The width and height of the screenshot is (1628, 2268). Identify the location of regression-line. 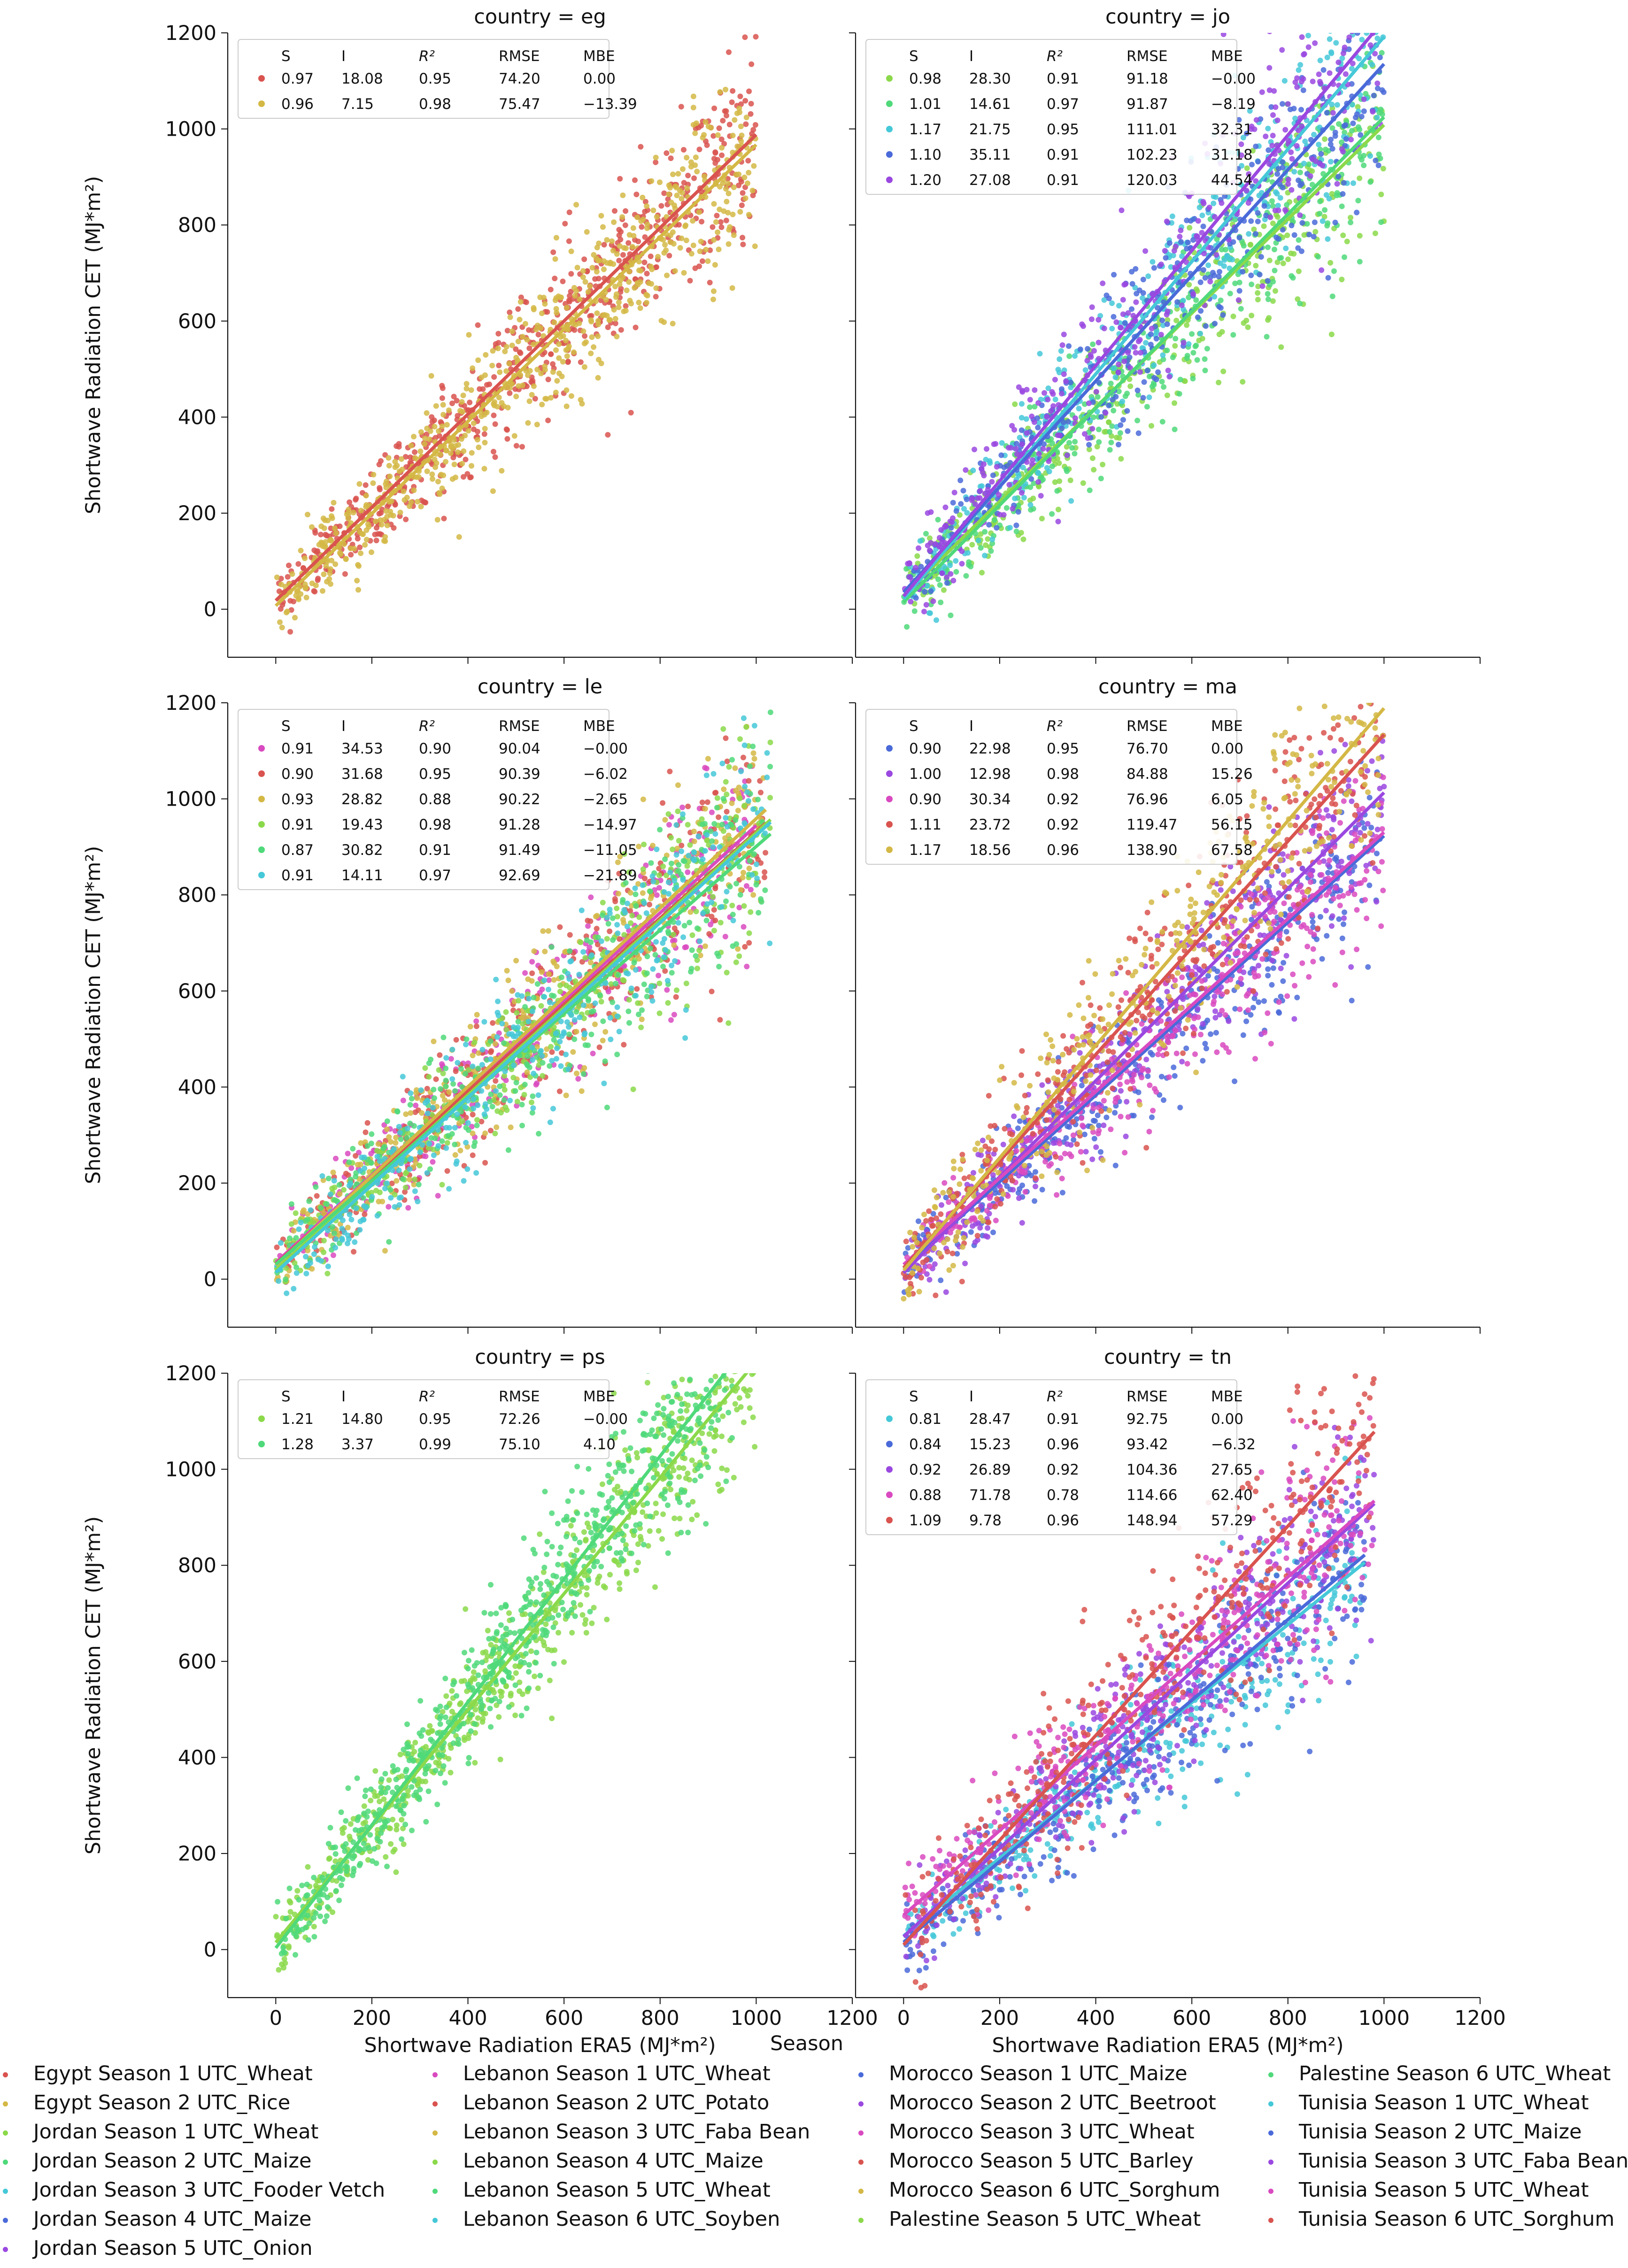
(515, 367).